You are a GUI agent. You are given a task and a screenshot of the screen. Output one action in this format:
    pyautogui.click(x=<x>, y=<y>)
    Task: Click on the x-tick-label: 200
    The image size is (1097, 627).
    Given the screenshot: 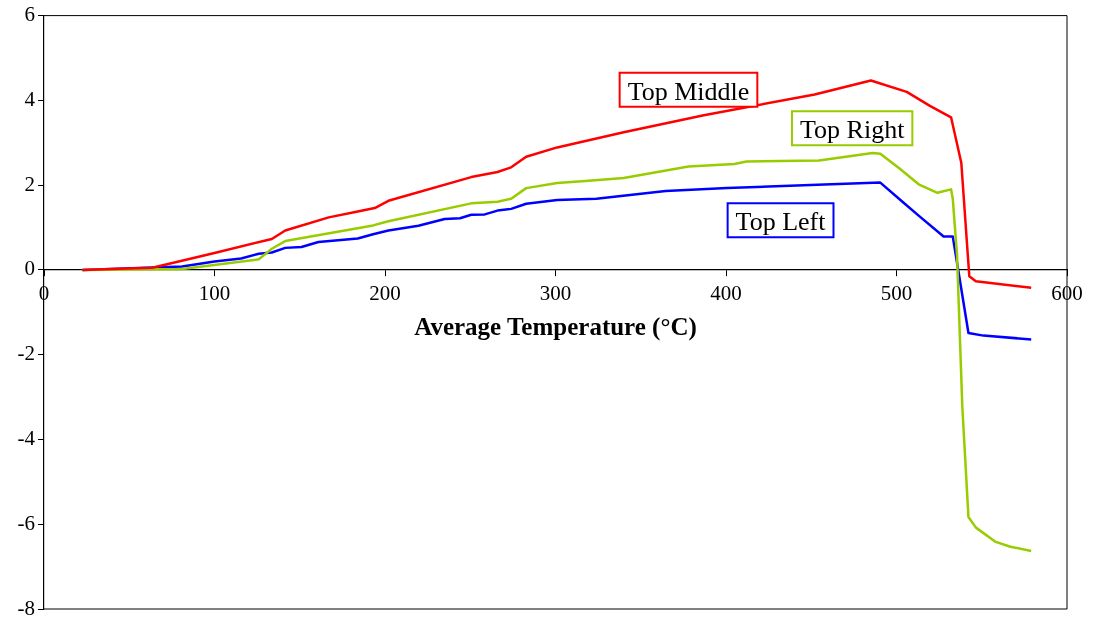 What is the action you would take?
    pyautogui.click(x=385, y=293)
    